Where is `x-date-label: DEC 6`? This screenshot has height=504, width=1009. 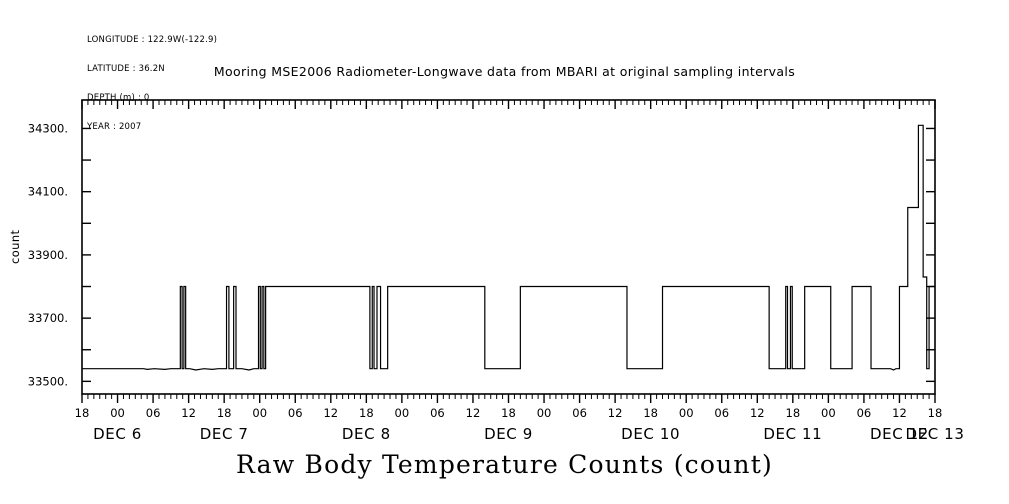
x-date-label: DEC 6 is located at coordinates (117, 434).